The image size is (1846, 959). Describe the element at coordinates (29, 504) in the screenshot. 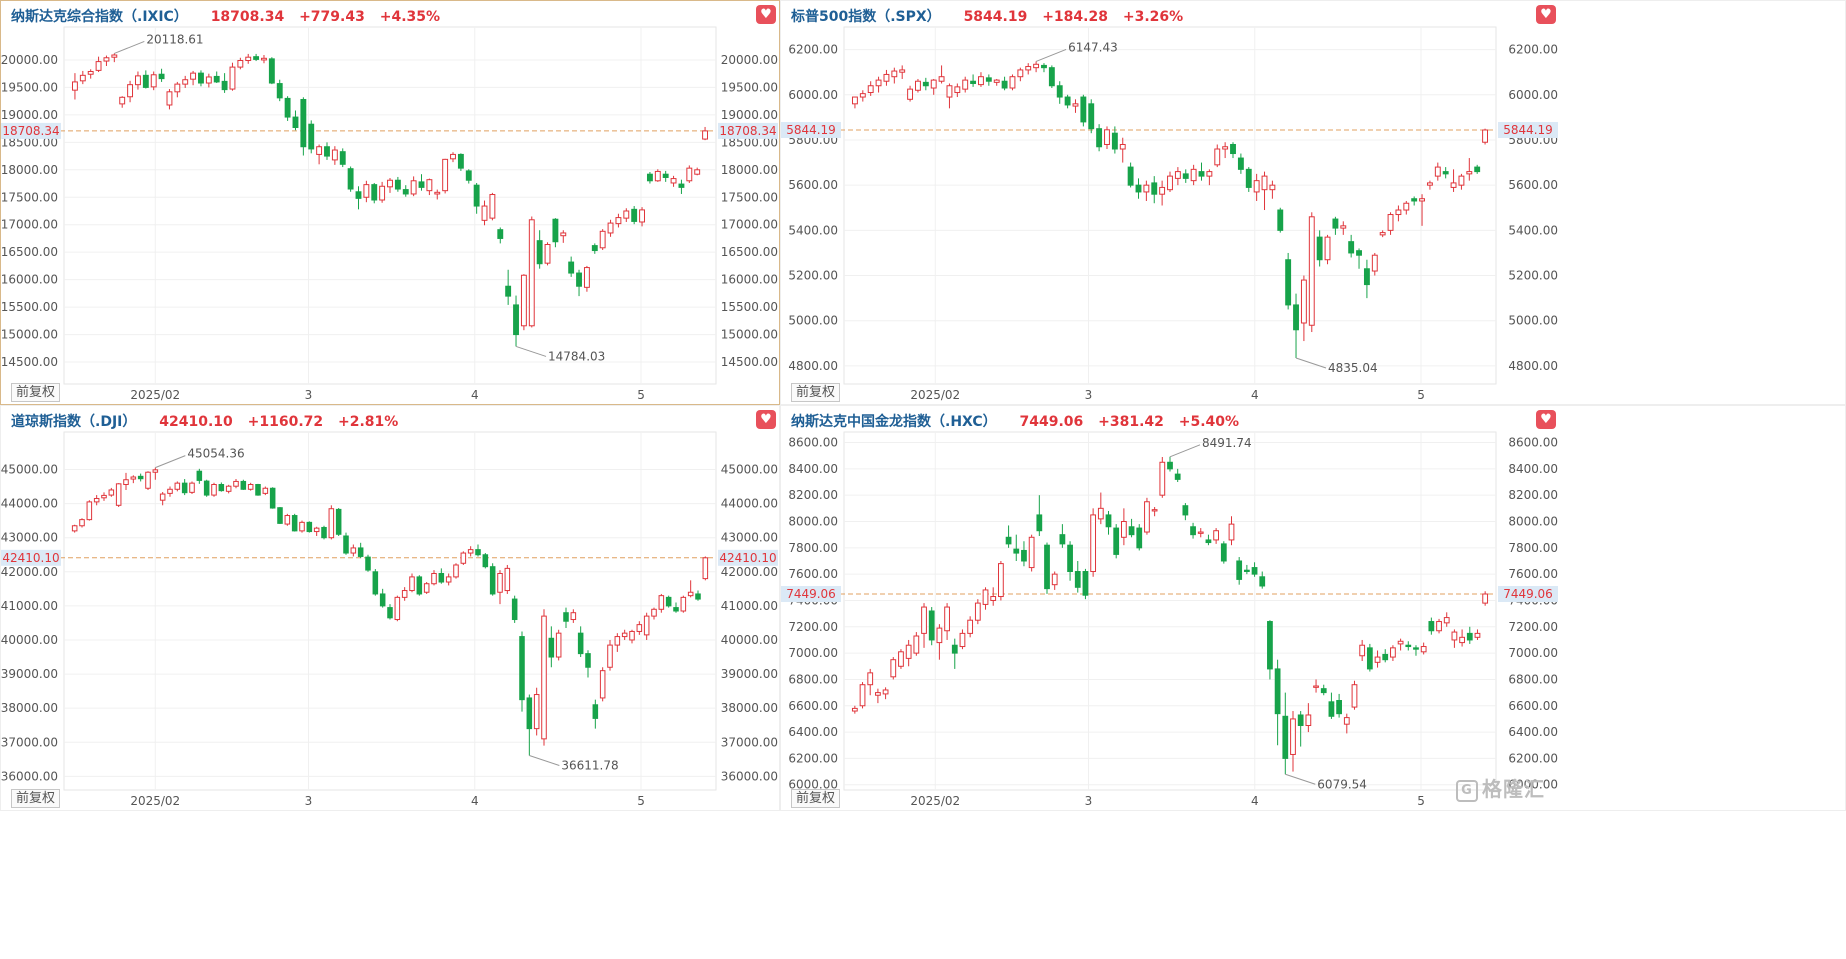

I see `y-tick-label-left: 44000.00` at that location.